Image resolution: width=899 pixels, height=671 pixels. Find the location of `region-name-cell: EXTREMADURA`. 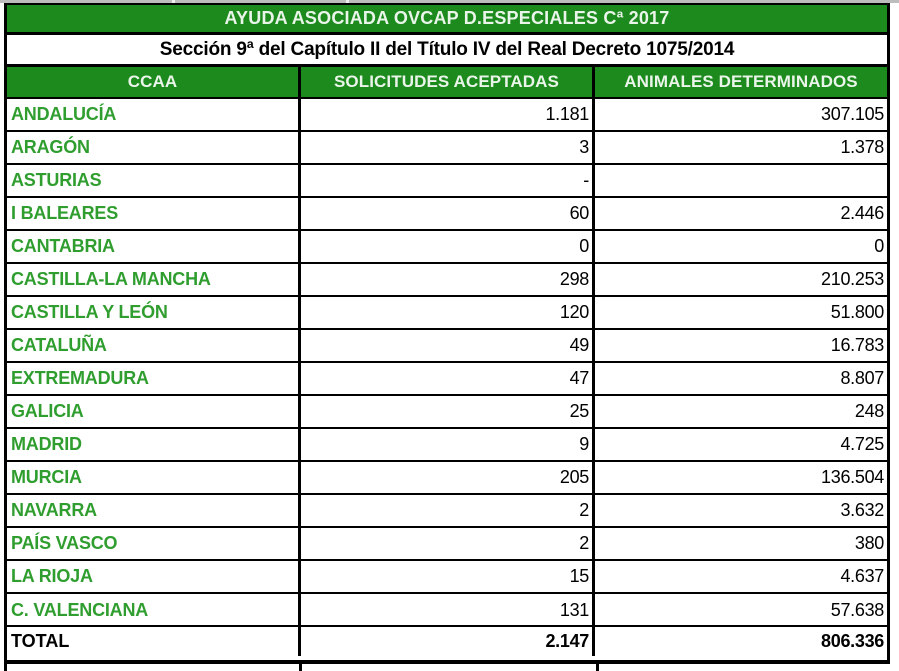

region-name-cell: EXTREMADURA is located at coordinates (154, 378).